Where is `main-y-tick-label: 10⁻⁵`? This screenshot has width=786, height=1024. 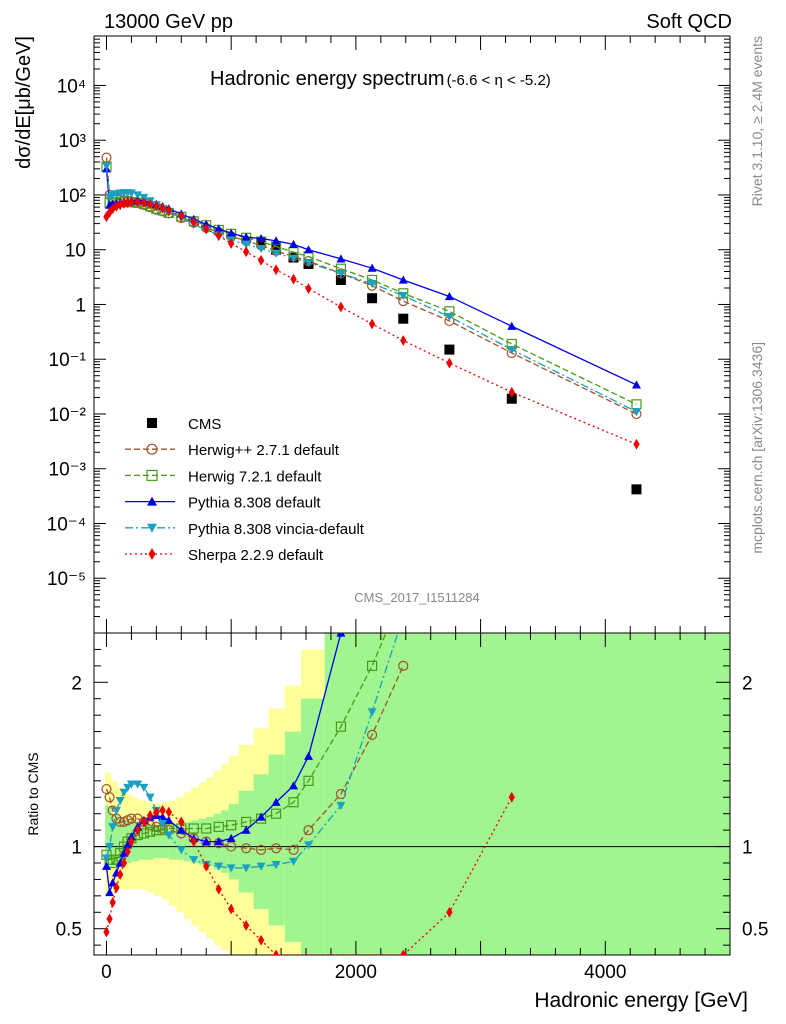
main-y-tick-label: 10⁻⁵ is located at coordinates (66, 579).